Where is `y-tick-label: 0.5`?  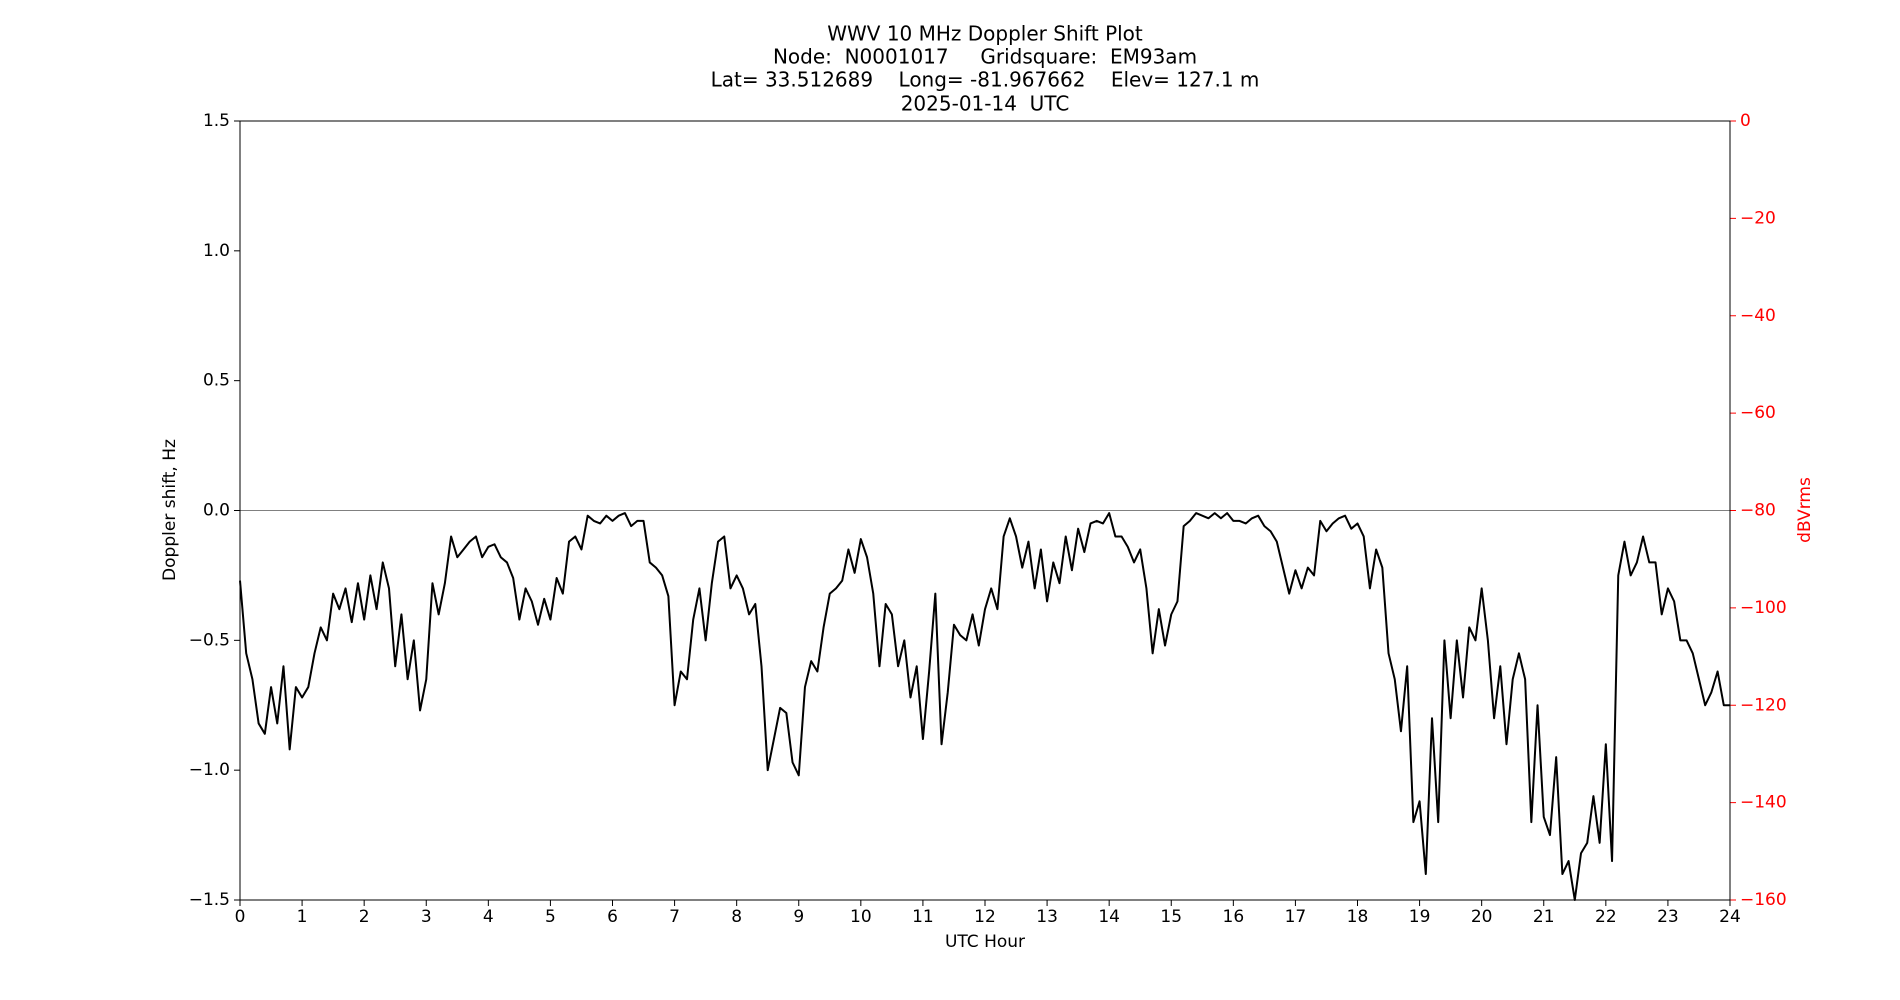 y-tick-label: 0.5 is located at coordinates (216, 381).